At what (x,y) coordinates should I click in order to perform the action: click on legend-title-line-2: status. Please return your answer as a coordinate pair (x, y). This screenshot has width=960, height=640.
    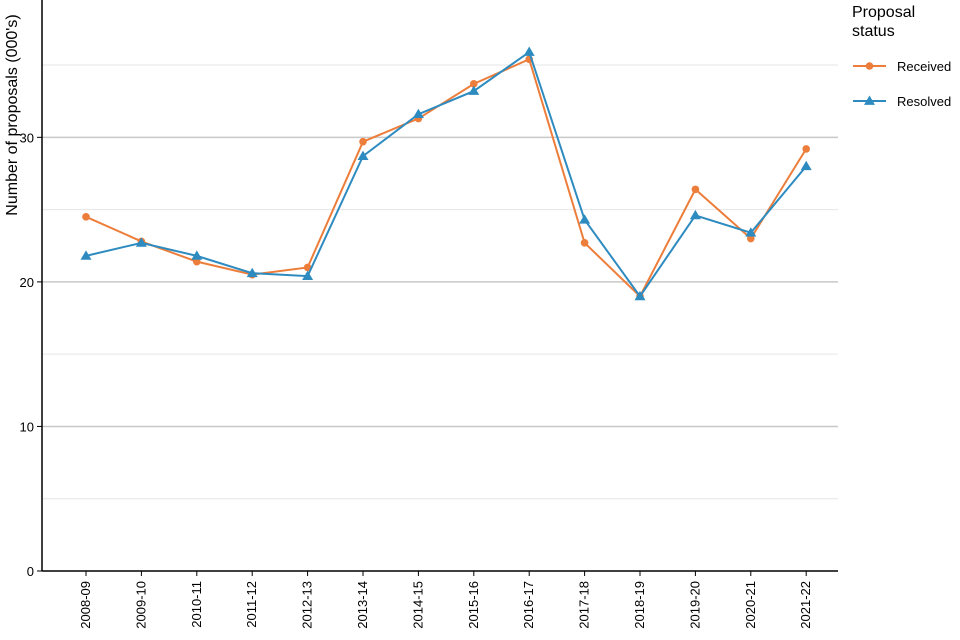
    Looking at the image, I should click on (873, 31).